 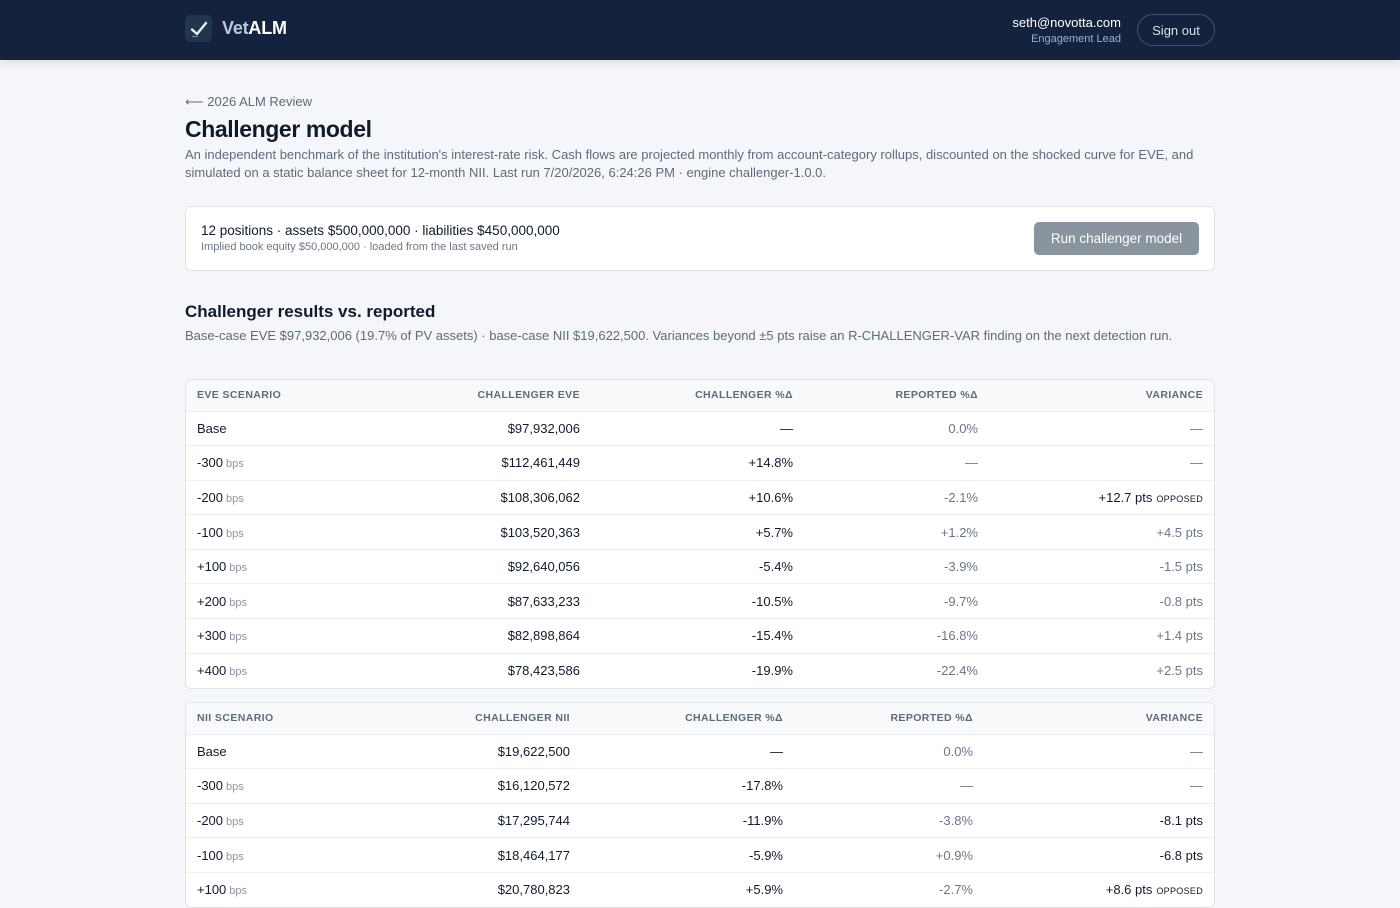 I want to click on challenger-change-cell: +5.7%, so click(x=697, y=532).